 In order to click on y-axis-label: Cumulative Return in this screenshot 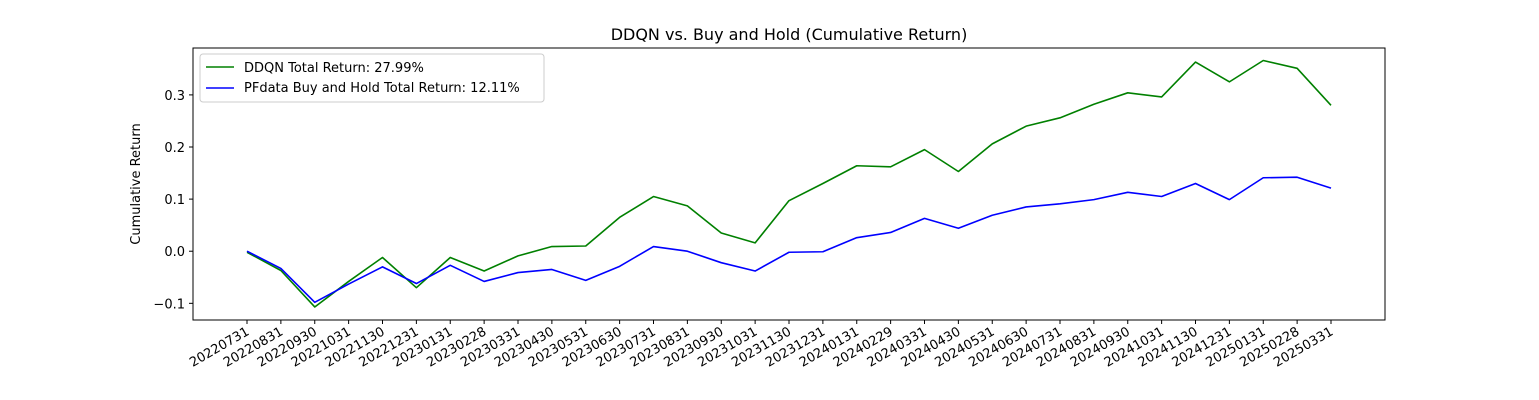, I will do `click(136, 183)`.